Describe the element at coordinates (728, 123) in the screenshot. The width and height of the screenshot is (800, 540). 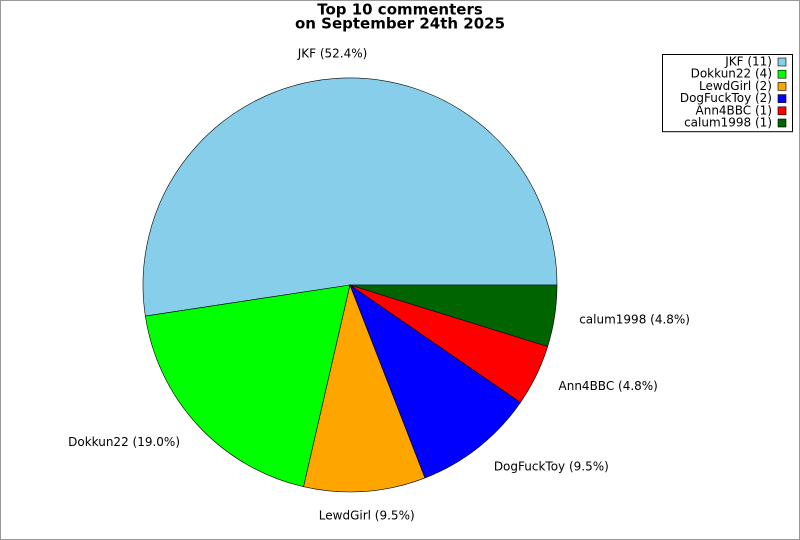
I see `legend-label: calum1998 (1)` at that location.